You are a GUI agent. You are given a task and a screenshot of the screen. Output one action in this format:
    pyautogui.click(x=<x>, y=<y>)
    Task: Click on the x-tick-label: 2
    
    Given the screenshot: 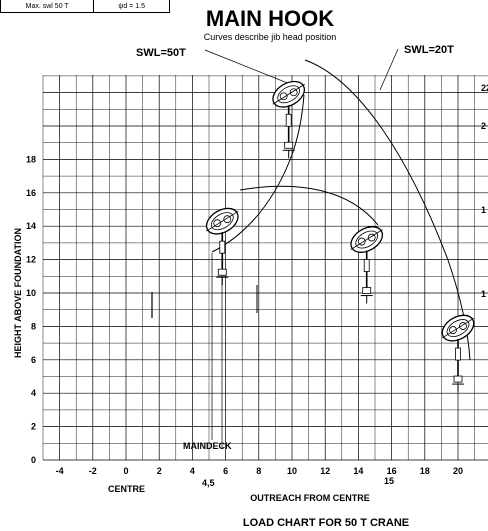 What is the action you would take?
    pyautogui.click(x=159, y=471)
    